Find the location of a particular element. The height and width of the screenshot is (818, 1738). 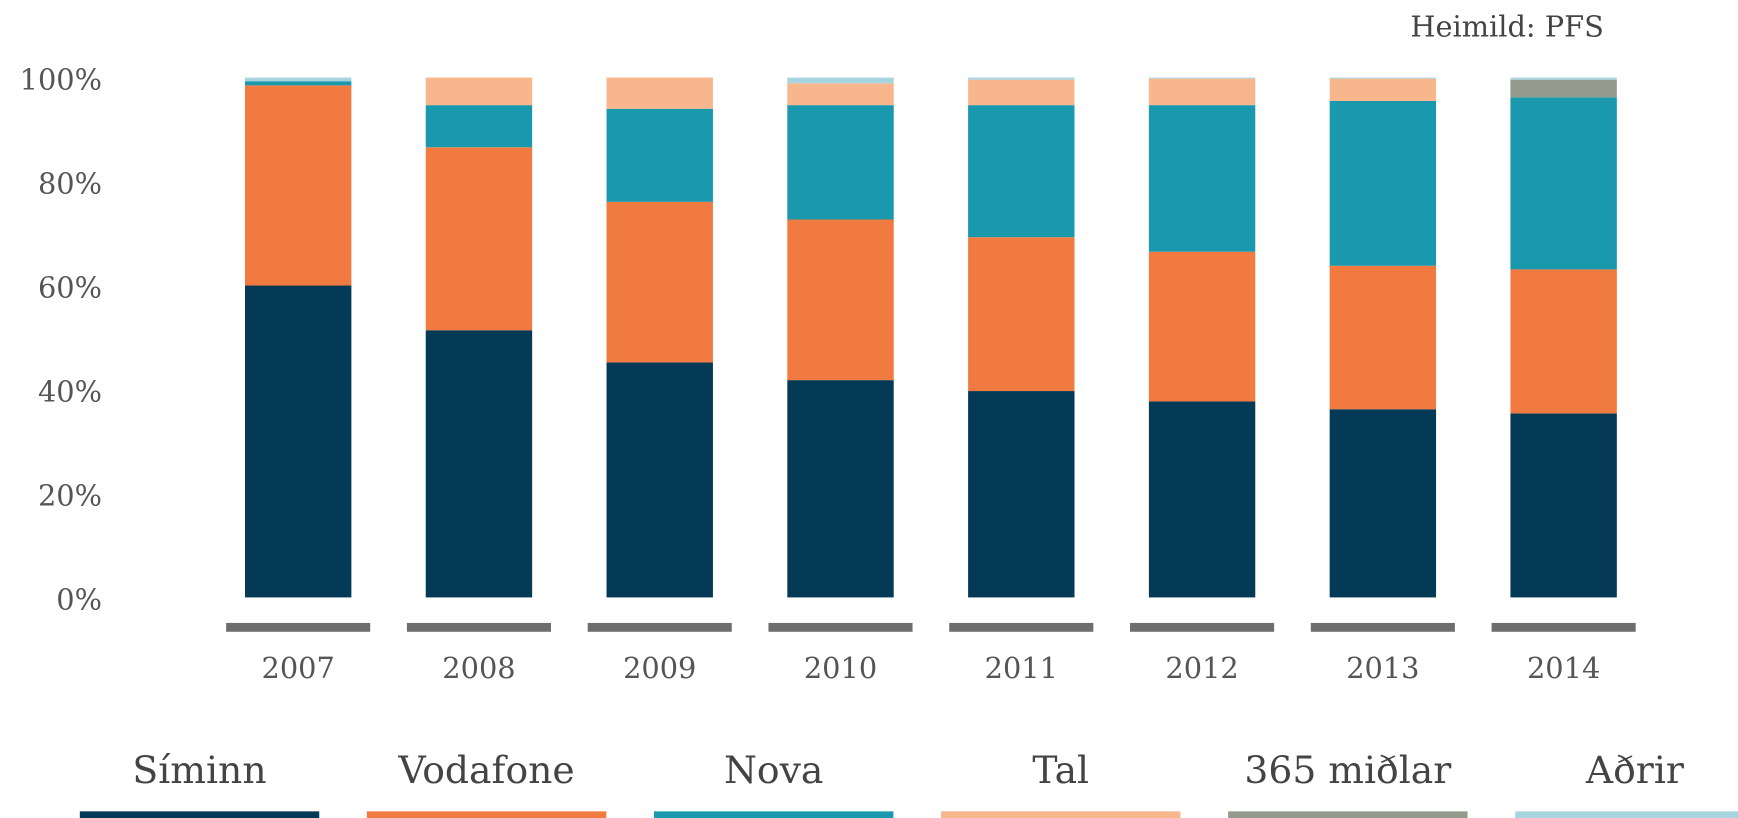

y-tick-label: 20% is located at coordinates (70, 495).